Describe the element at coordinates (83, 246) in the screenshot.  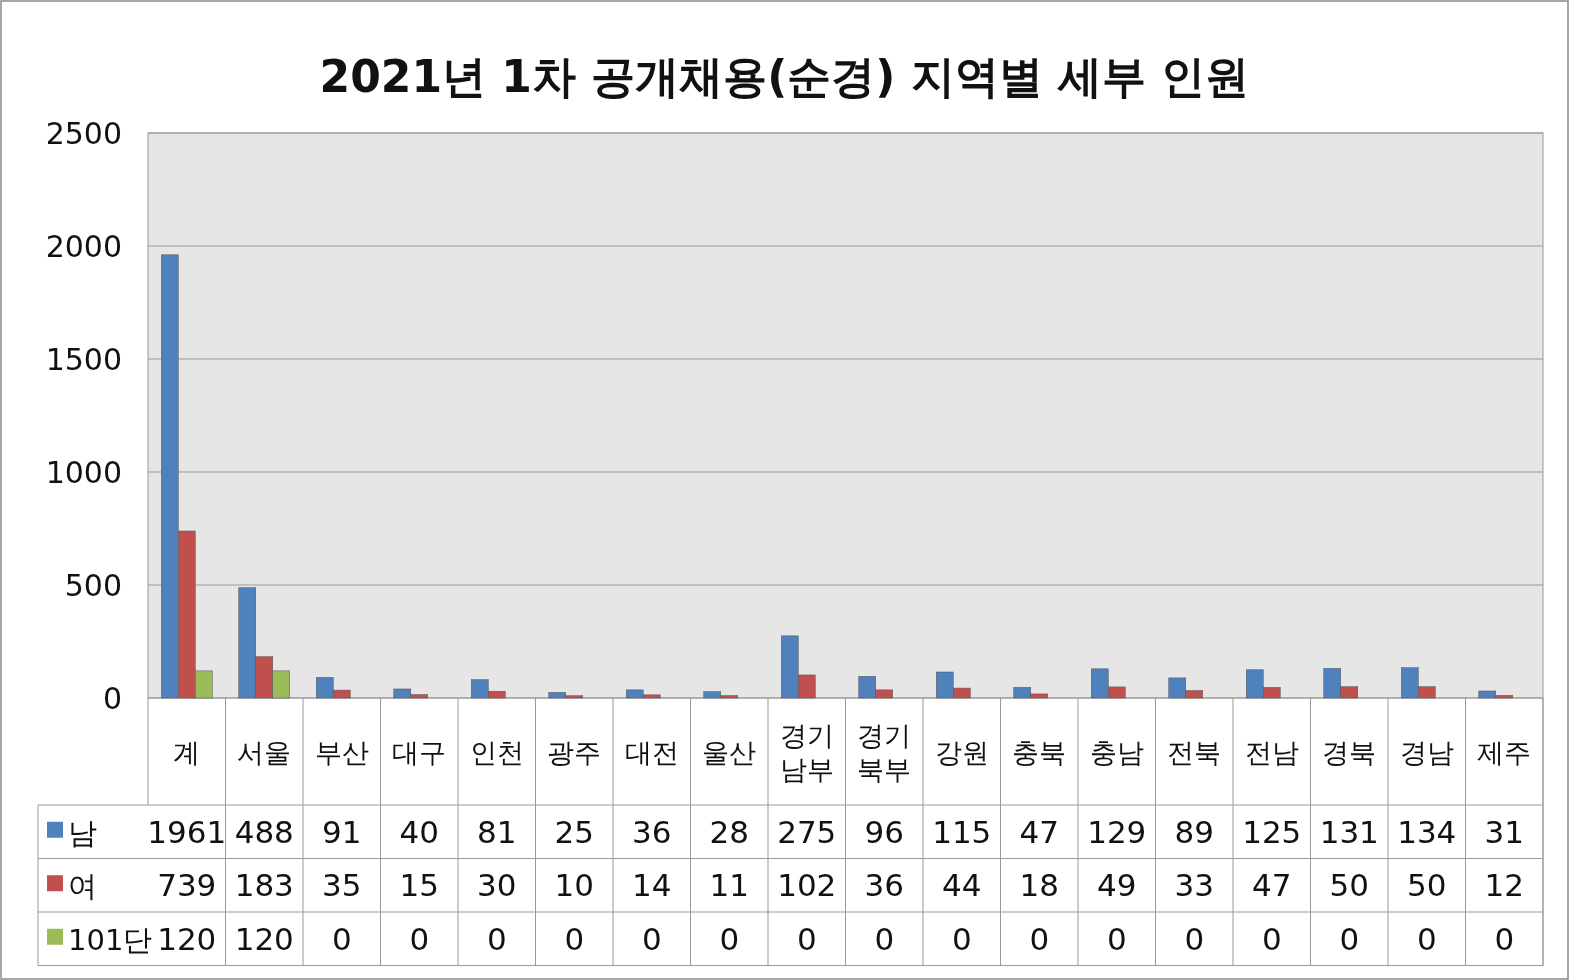
I see `y-tick-label: 2000` at that location.